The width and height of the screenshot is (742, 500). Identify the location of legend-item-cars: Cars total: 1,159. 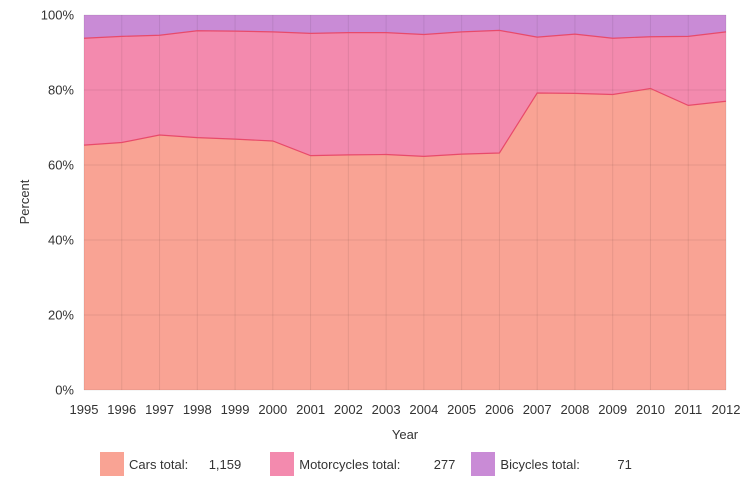
(170, 464).